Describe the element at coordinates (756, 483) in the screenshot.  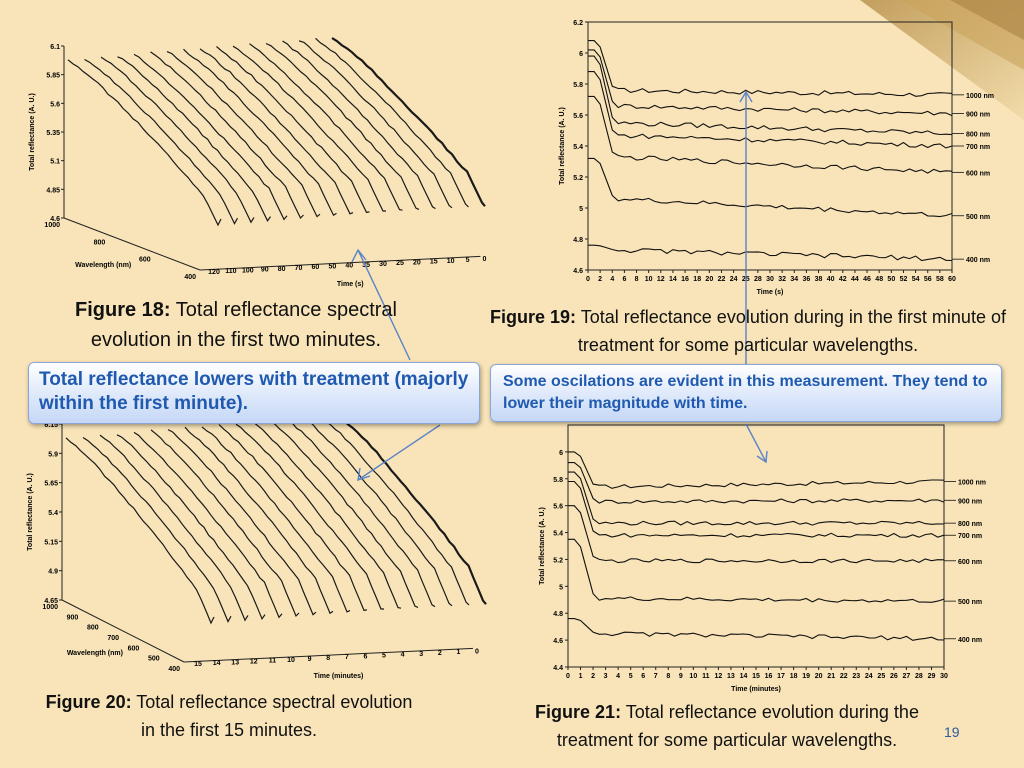
I see `series-line-900-nm` at that location.